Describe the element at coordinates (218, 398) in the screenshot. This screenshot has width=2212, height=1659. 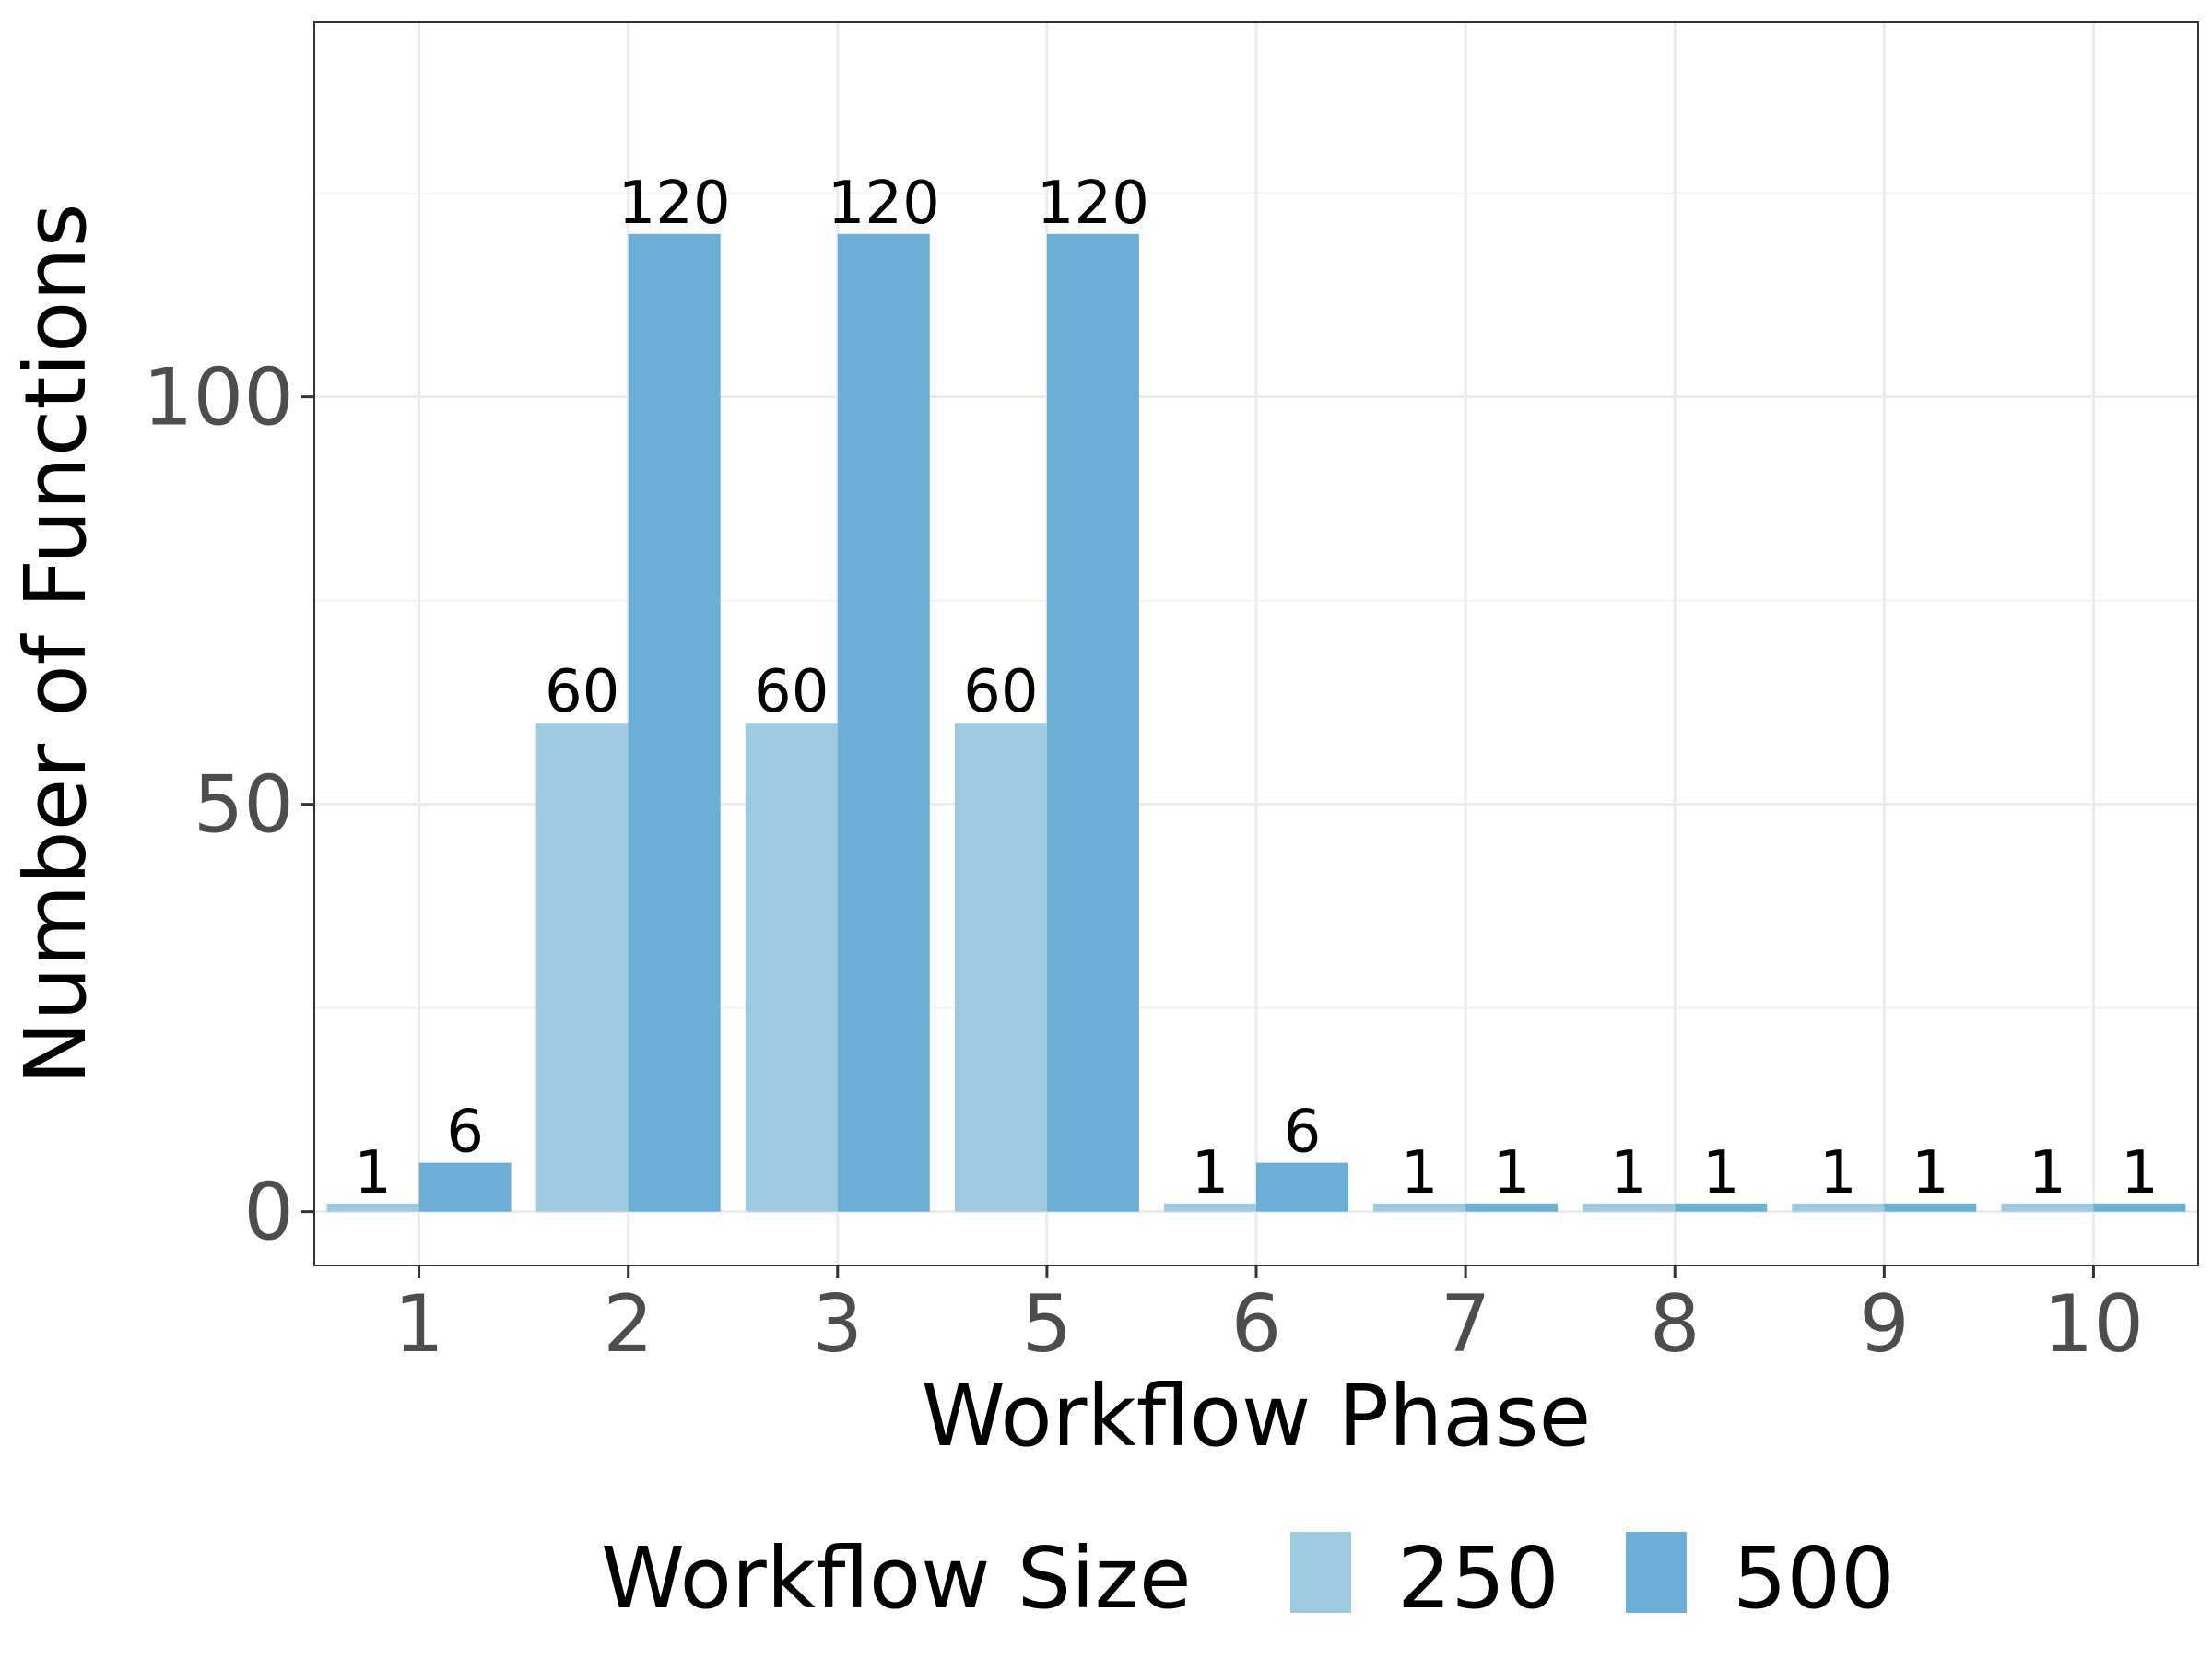
I see `y-tick-label: 100` at that location.